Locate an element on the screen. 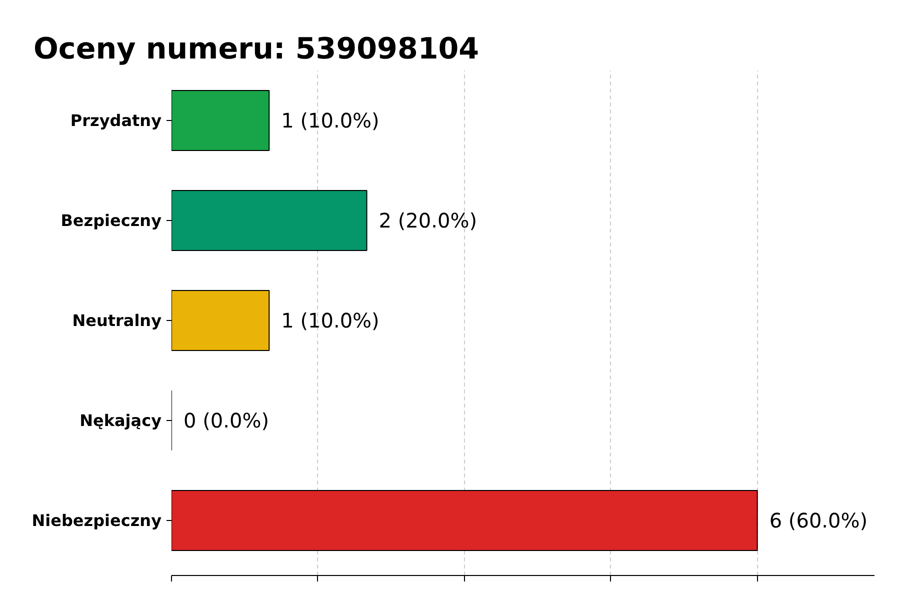 The height and width of the screenshot is (600, 900). data-label: 0 (0.0%) is located at coordinates (226, 420).